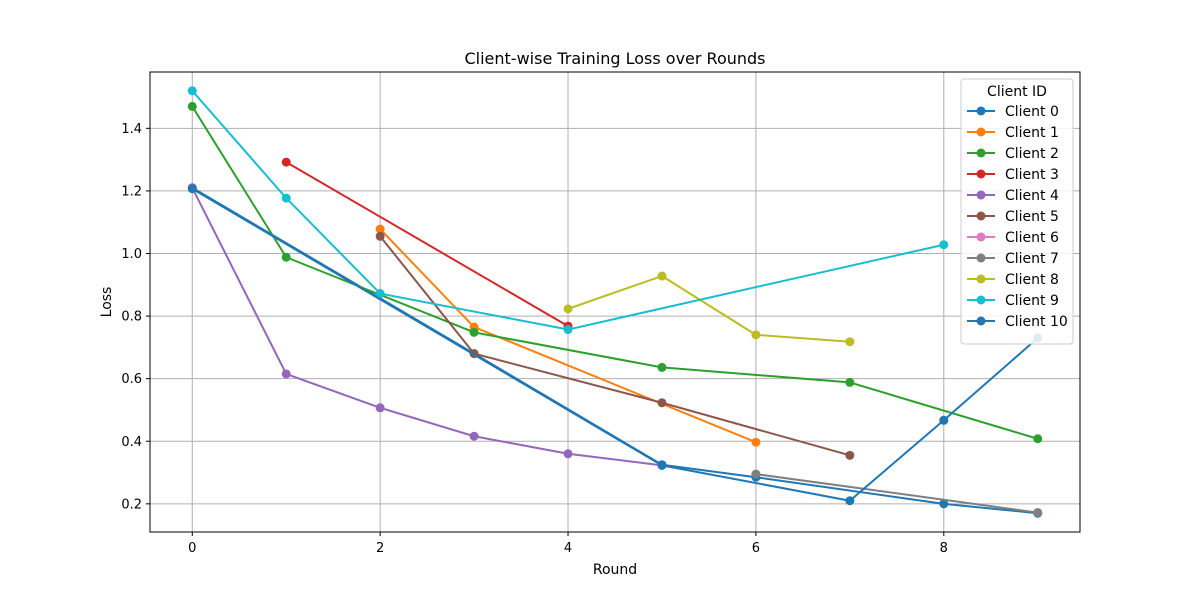  I want to click on y-tick-label: 0.6, so click(131, 379).